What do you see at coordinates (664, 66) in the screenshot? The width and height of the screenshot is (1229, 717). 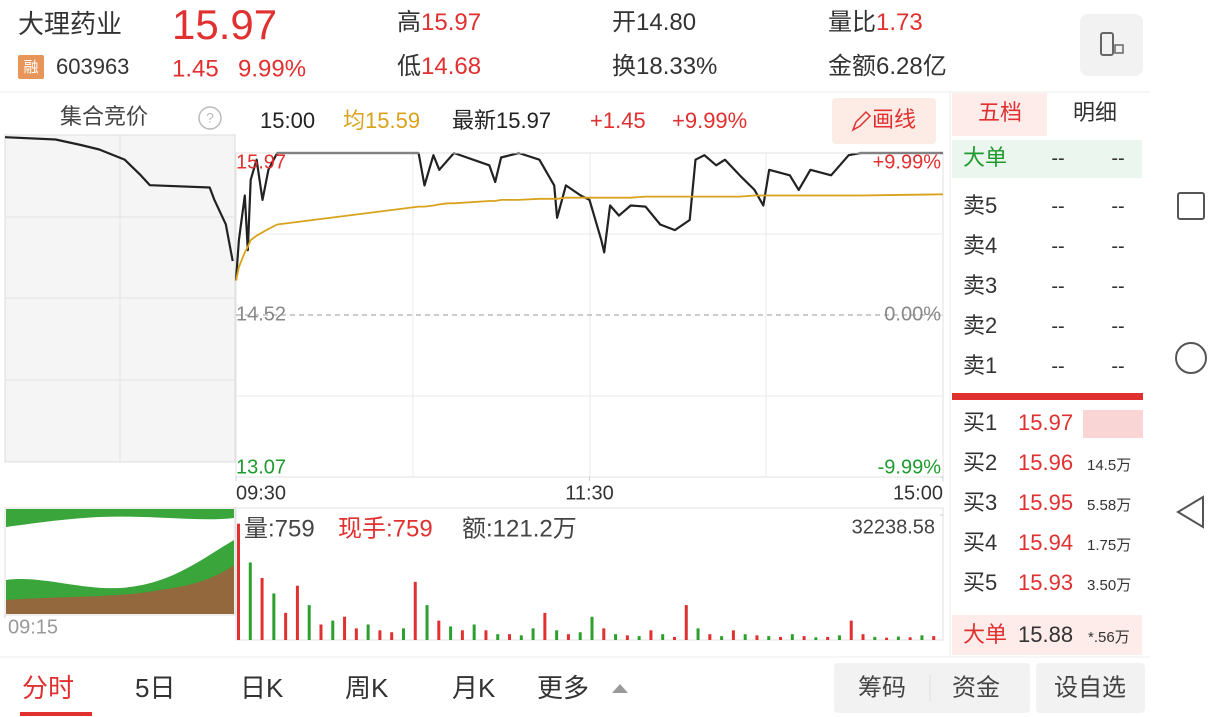 I see `stat: 换18.33%` at bounding box center [664, 66].